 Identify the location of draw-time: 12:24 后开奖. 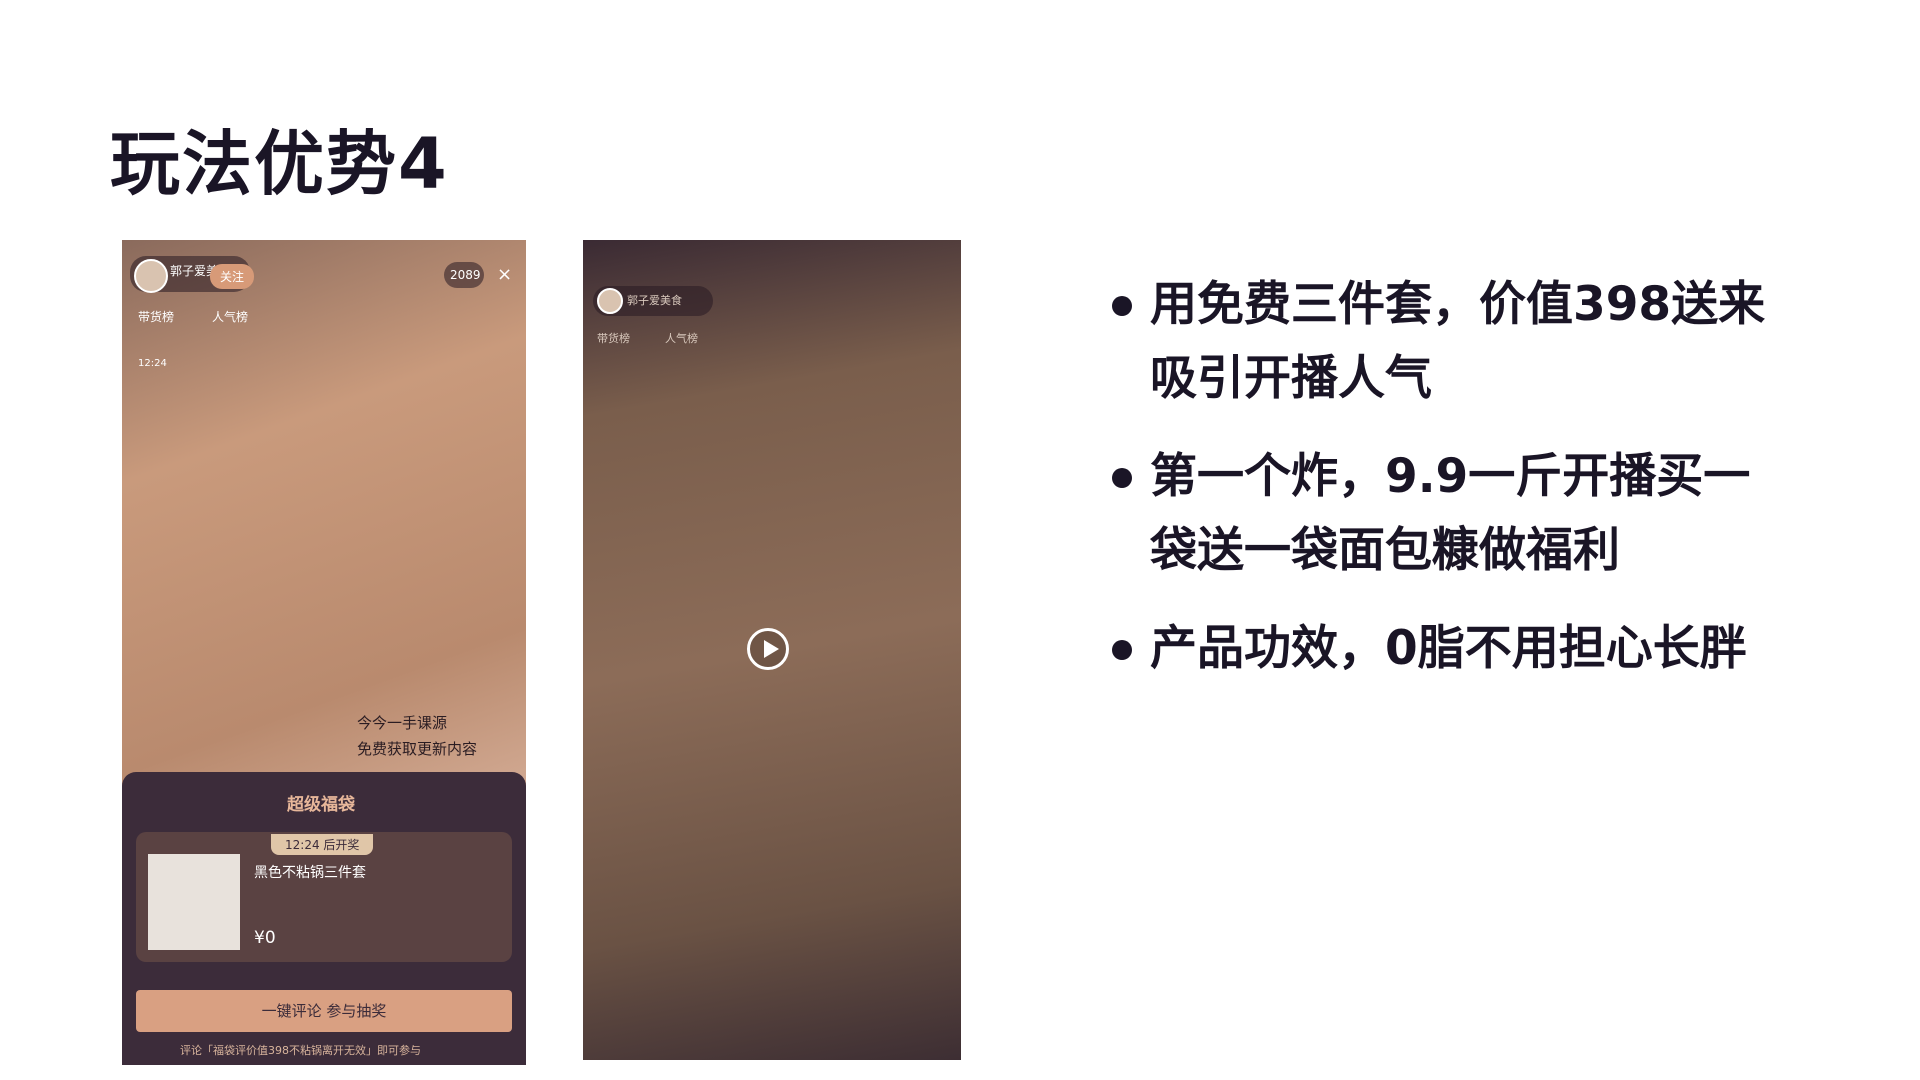
(322, 844).